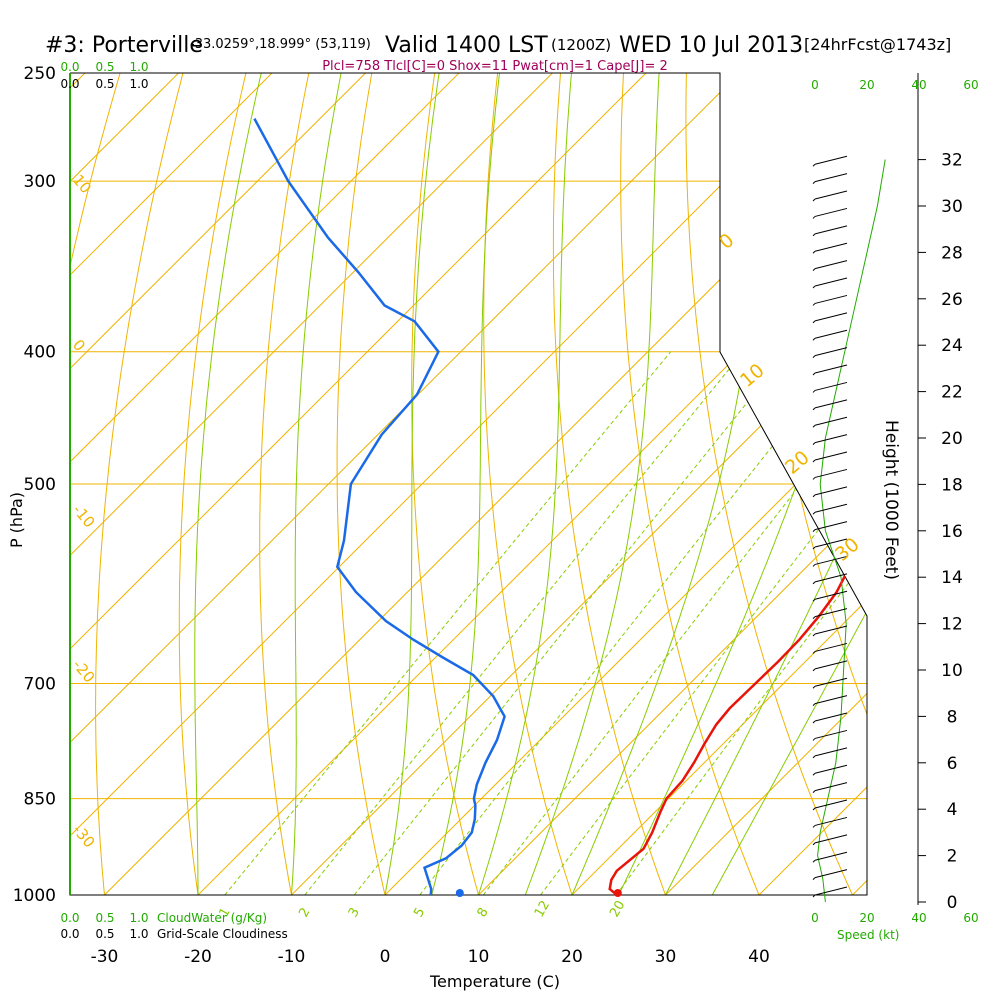 The image size is (1000, 1000). Describe the element at coordinates (952, 207) in the screenshot. I see `height-tick-label: 30` at that location.